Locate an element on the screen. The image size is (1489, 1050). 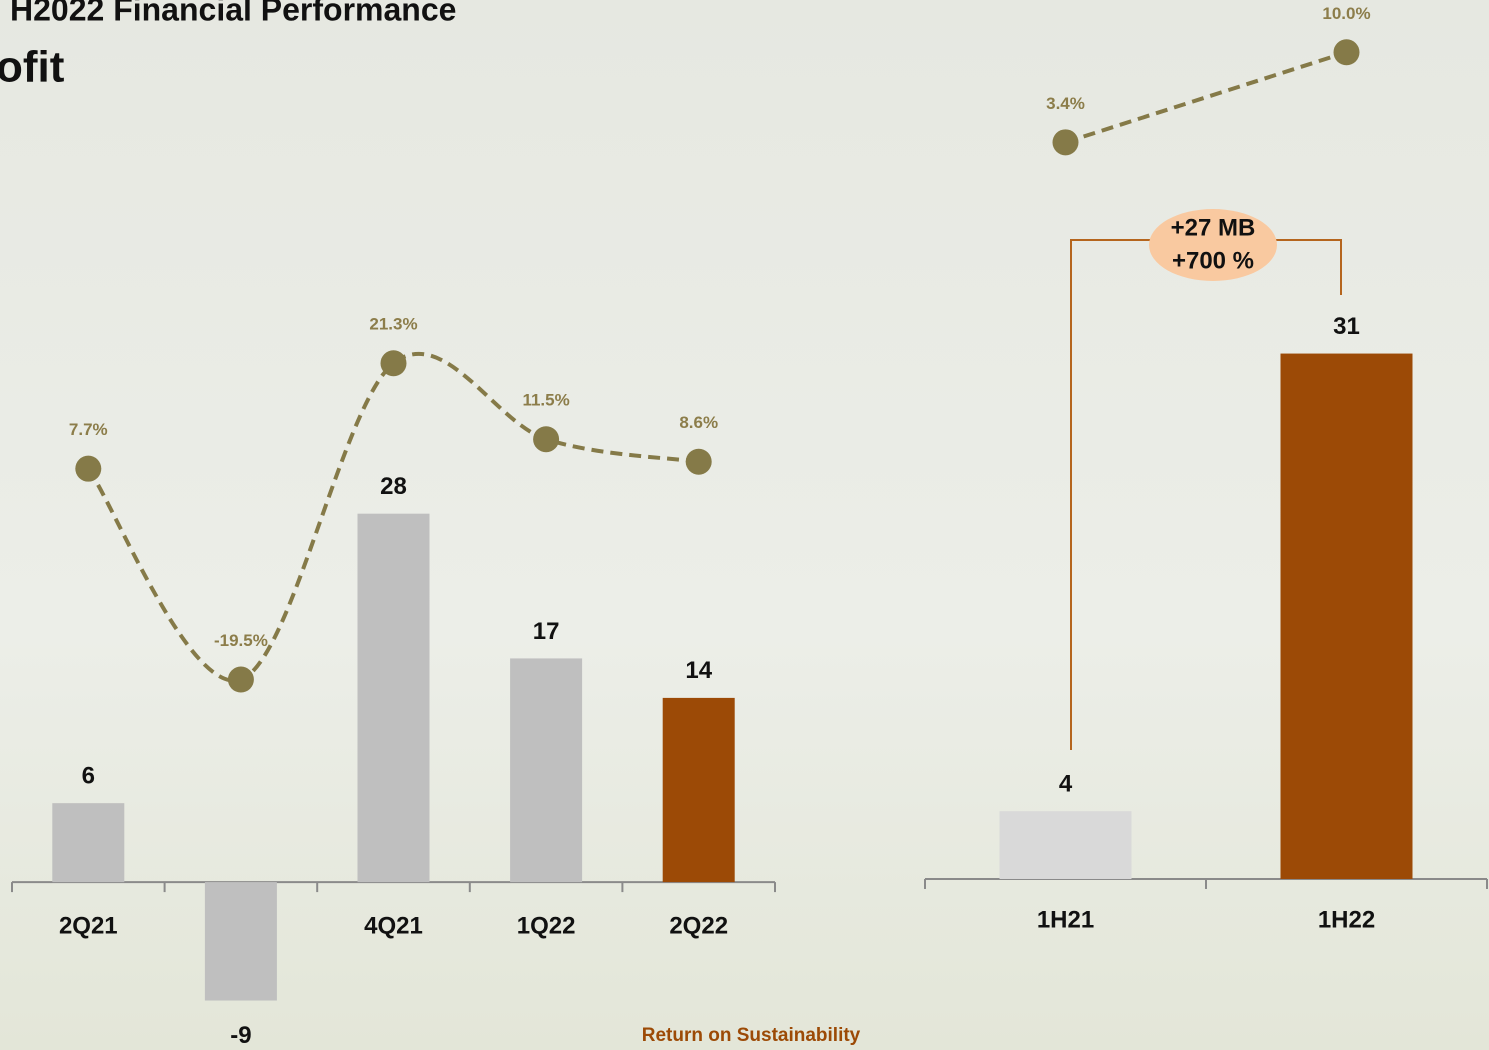
bracket-bubble is located at coordinates (1213, 245).